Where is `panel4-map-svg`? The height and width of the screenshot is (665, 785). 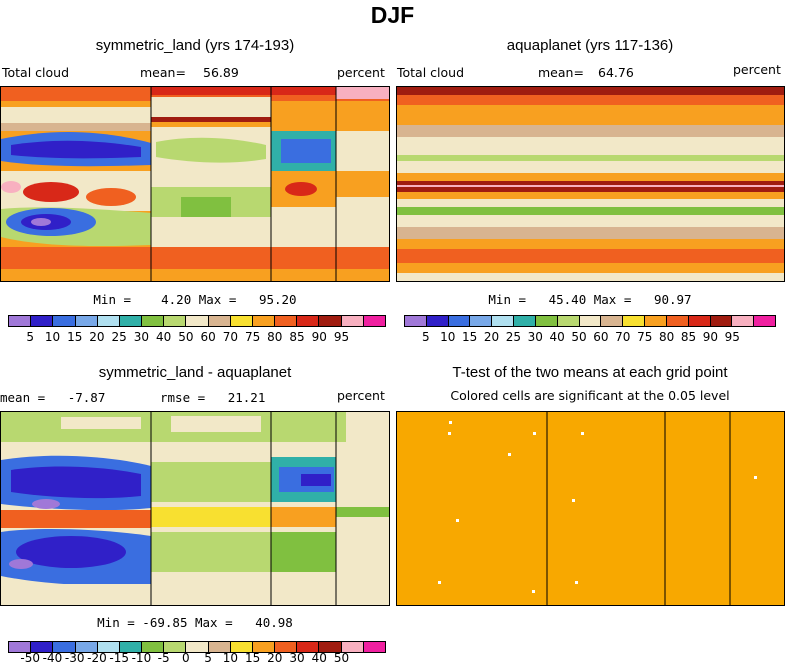 panel4-map-svg is located at coordinates (590, 508).